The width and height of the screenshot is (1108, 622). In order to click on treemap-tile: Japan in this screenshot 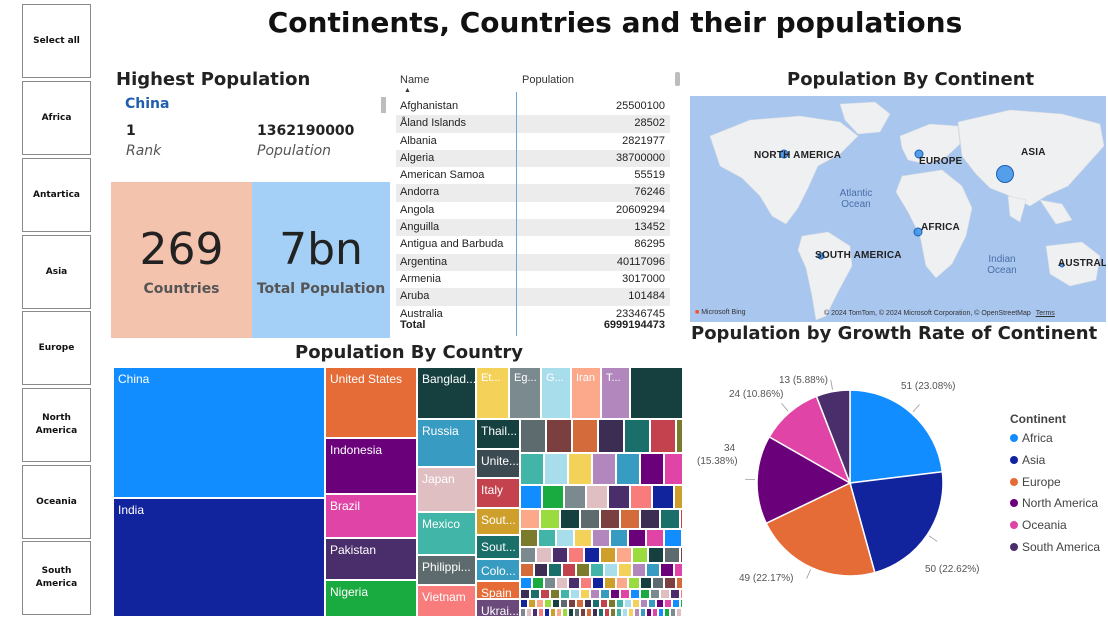, I will do `click(446, 489)`.